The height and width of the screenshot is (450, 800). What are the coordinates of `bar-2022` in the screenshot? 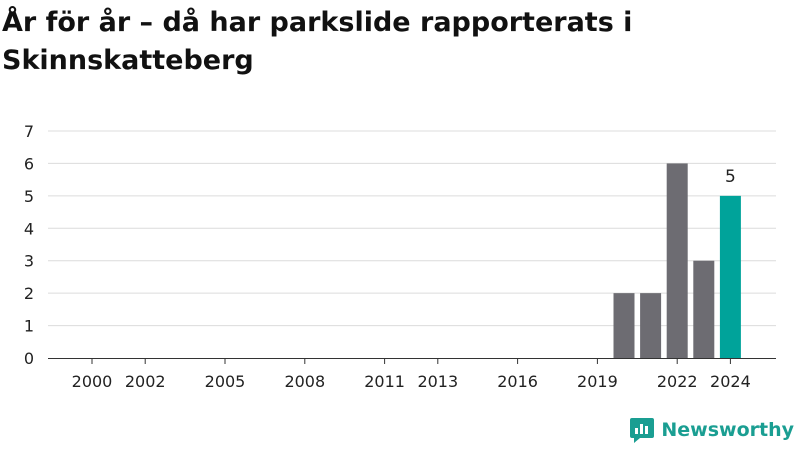 It's located at (677, 260).